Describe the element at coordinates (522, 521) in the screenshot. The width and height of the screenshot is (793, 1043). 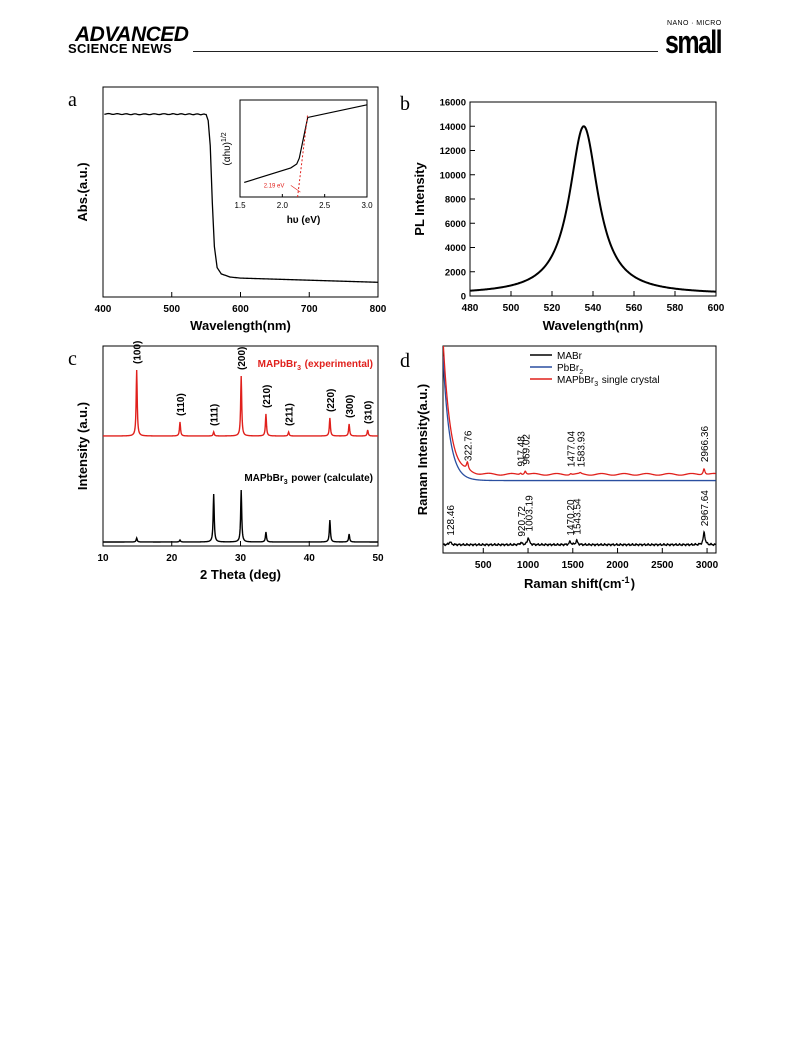
I see `peak-label: 920.72` at that location.